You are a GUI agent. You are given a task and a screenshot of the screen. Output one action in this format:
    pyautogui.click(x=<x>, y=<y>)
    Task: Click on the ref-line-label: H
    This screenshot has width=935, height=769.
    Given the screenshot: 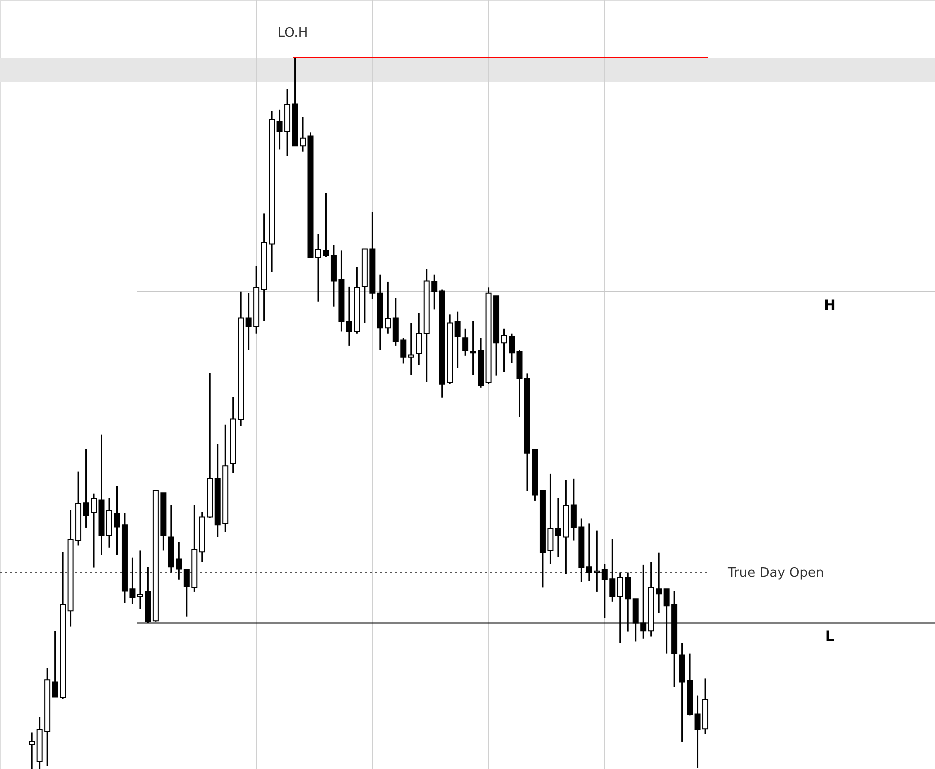 What is the action you would take?
    pyautogui.click(x=830, y=306)
    